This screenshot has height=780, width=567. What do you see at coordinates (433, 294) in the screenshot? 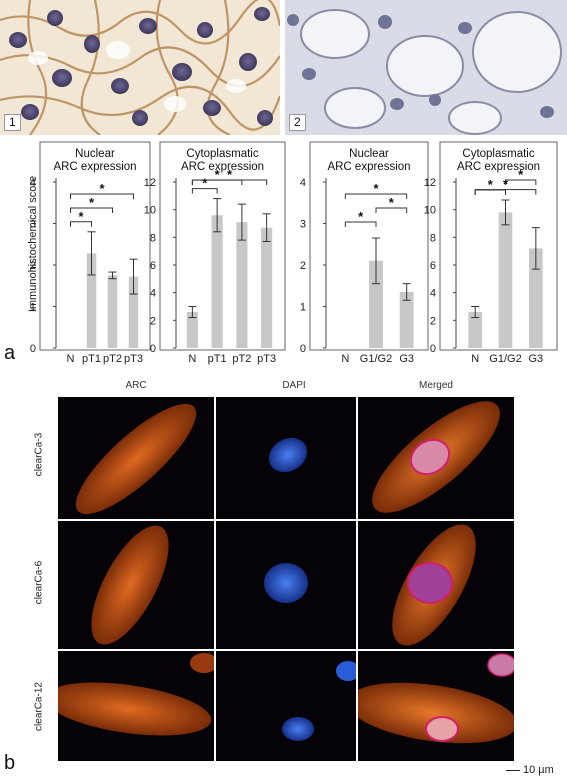
I see `y-tick-label-3-2: 4` at bounding box center [433, 294].